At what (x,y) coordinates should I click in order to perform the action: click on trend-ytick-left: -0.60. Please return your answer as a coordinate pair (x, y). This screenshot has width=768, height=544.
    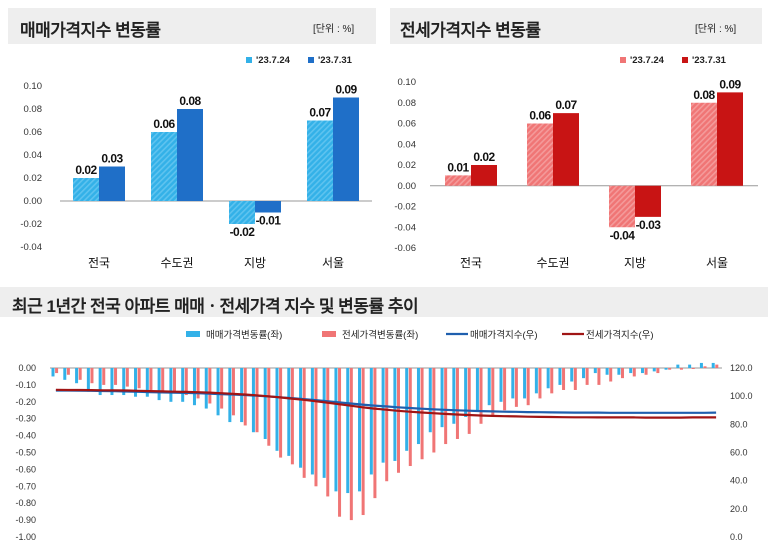
    Looking at the image, I should click on (25, 469).